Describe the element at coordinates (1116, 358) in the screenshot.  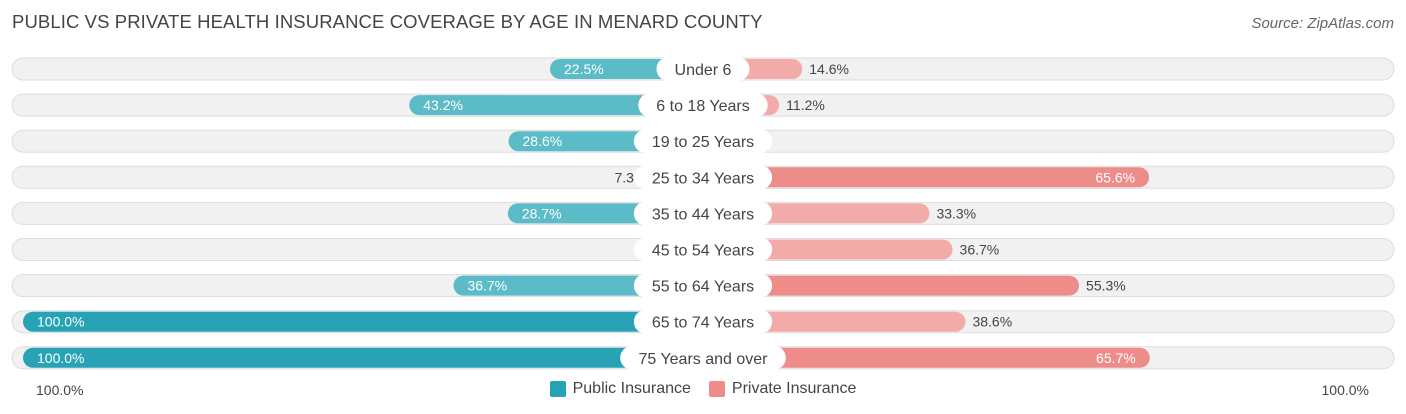
I see `data-label-private: 65.7%` at that location.